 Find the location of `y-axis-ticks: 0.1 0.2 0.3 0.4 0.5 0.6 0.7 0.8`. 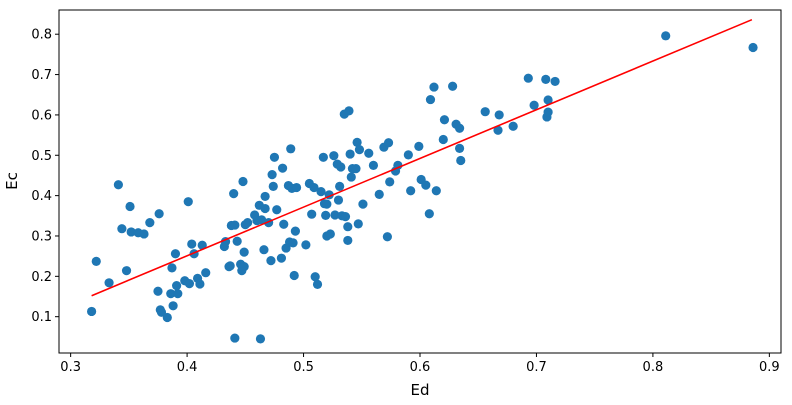

y-axis-ticks: 0.1 0.2 0.3 0.4 0.5 0.6 0.7 0.8 is located at coordinates (45, 176).